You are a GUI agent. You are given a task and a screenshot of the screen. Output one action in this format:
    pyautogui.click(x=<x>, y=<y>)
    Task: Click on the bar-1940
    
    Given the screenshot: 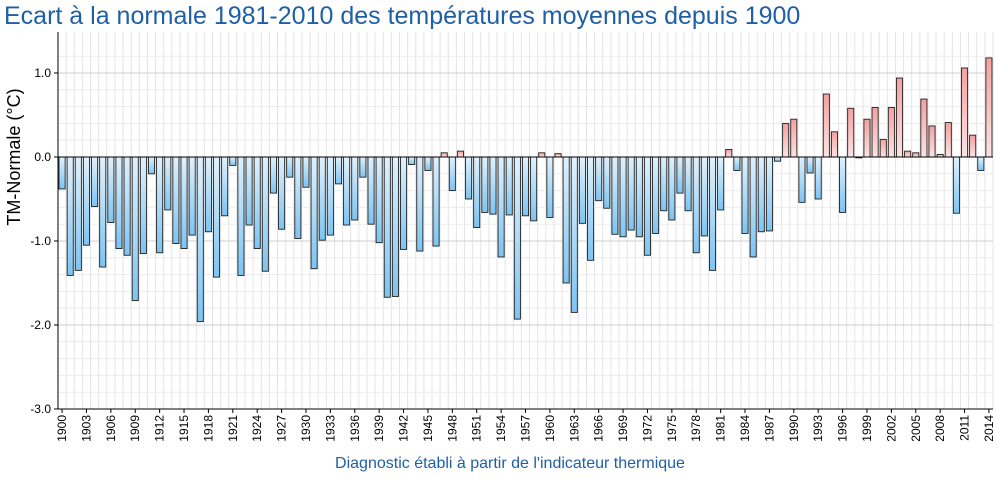 What is the action you would take?
    pyautogui.click(x=387, y=227)
    